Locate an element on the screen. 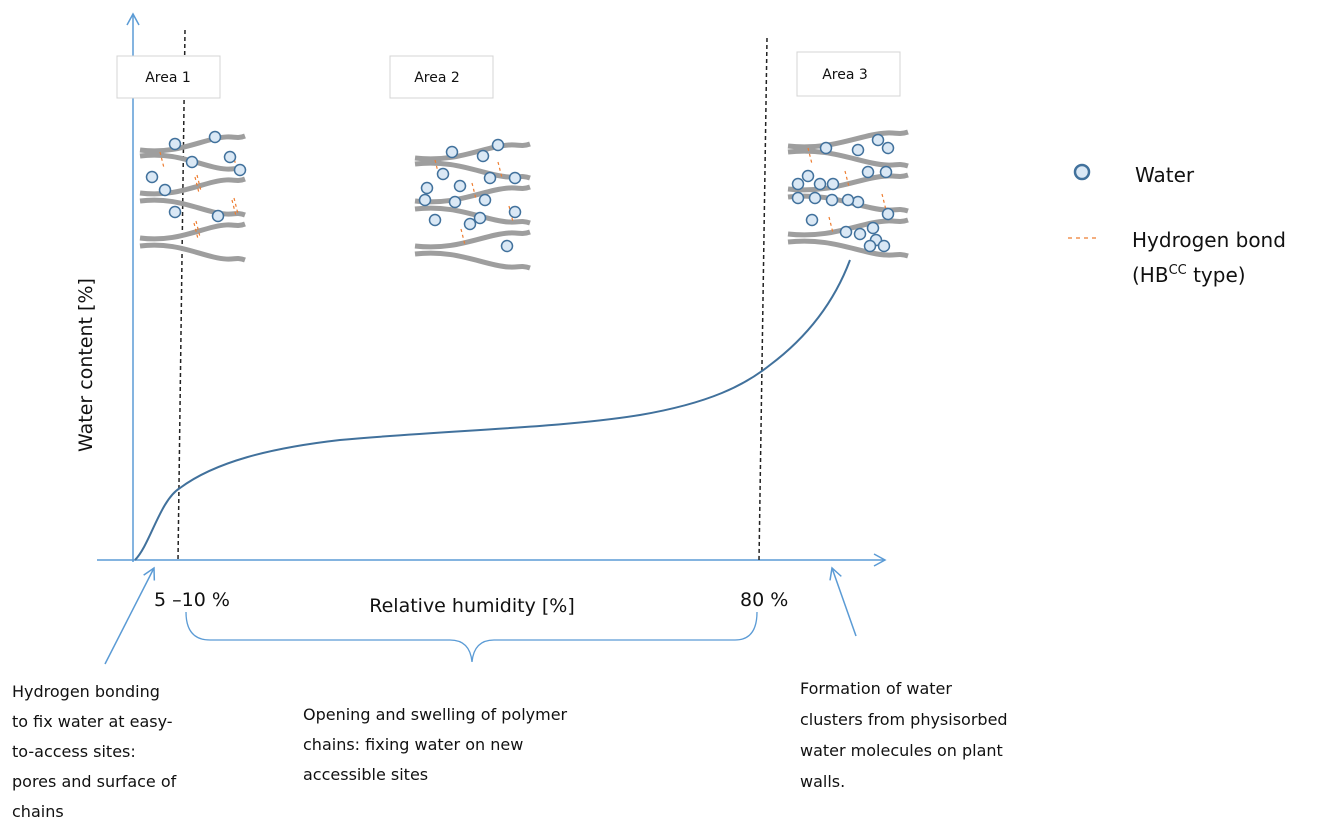 The width and height of the screenshot is (1330, 832). x-marker: 80 % is located at coordinates (764, 600).